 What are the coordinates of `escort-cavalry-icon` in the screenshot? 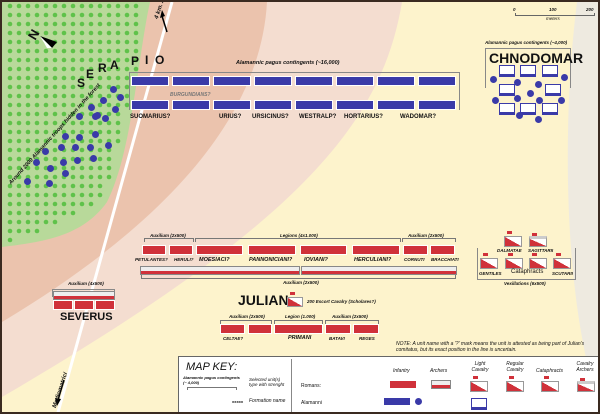 It's located at (295, 299).